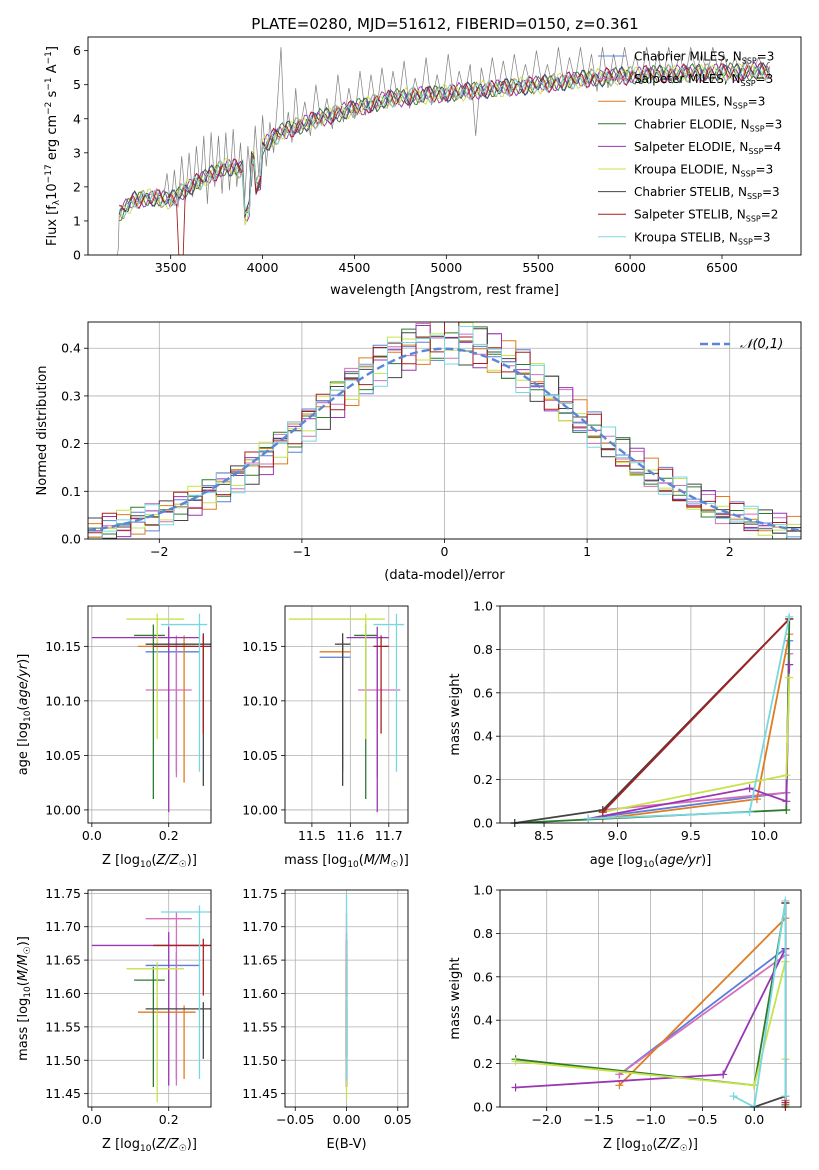 The width and height of the screenshot is (819, 1170). Describe the element at coordinates (598, 1119) in the screenshot. I see `x-tick-label: −1.5` at that location.